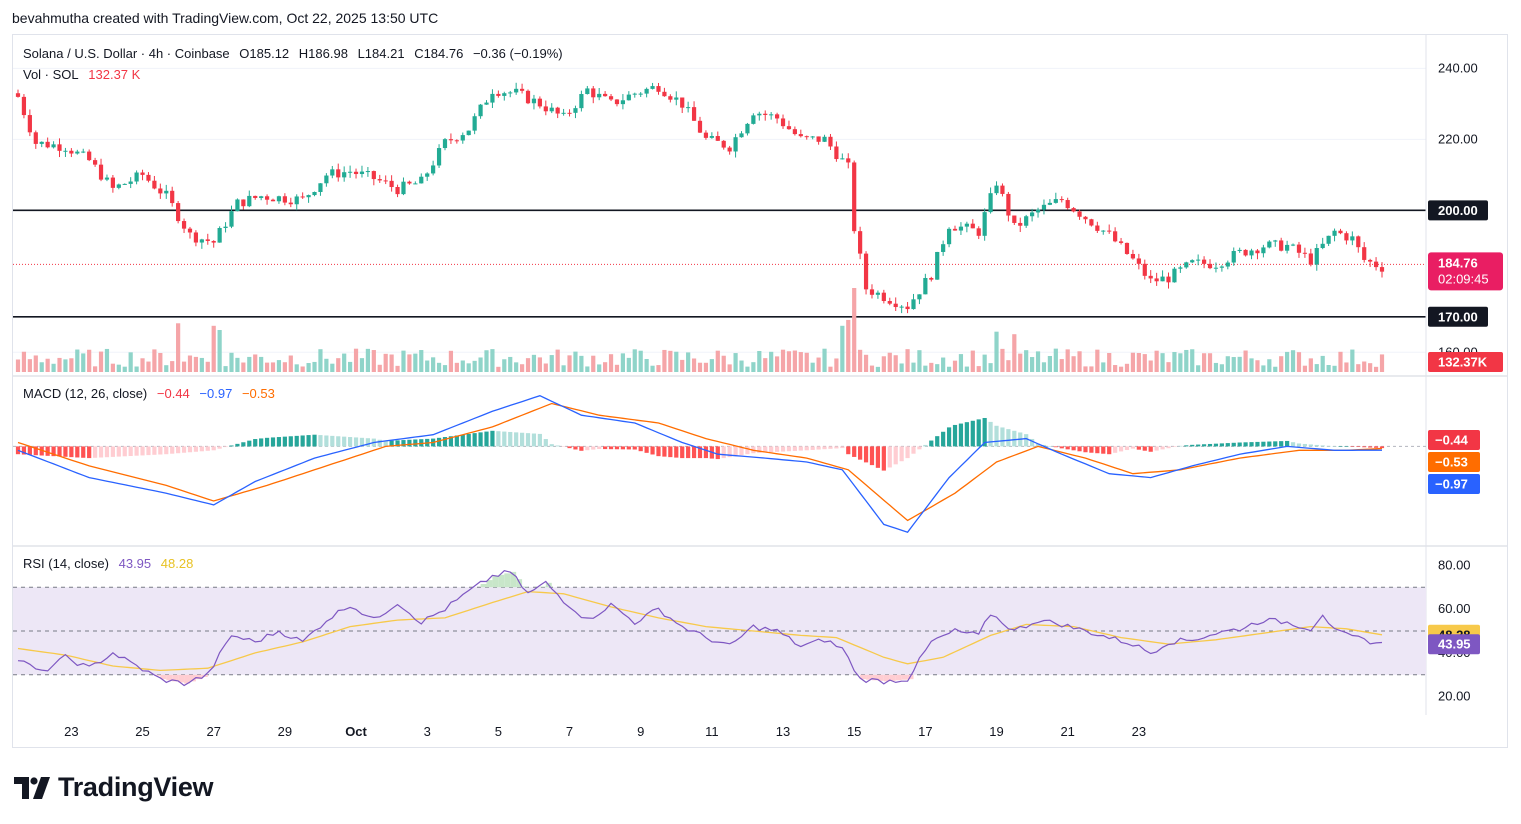 This screenshot has width=1521, height=824. Describe the element at coordinates (783, 731) in the screenshot. I see `time-tick-label: 13` at that location.